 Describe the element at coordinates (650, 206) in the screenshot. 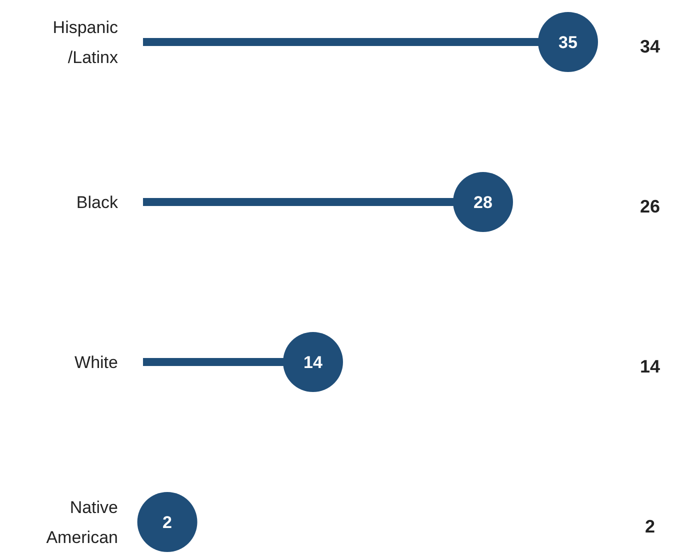

I see `text: 26` at that location.